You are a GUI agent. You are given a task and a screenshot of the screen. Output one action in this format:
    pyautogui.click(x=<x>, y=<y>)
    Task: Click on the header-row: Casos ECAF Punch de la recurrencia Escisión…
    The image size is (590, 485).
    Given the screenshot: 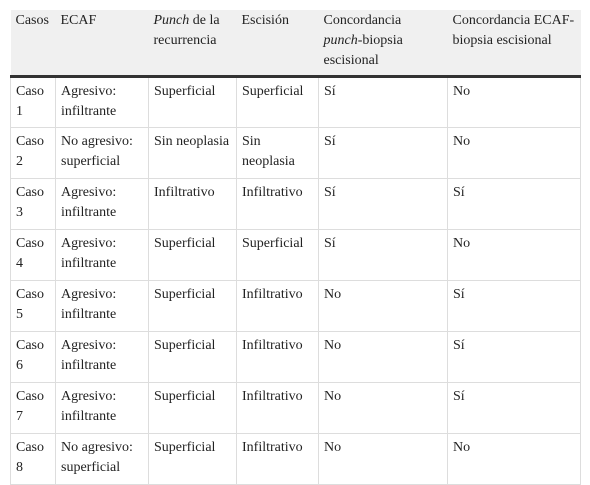 What is the action you would take?
    pyautogui.click(x=295, y=44)
    